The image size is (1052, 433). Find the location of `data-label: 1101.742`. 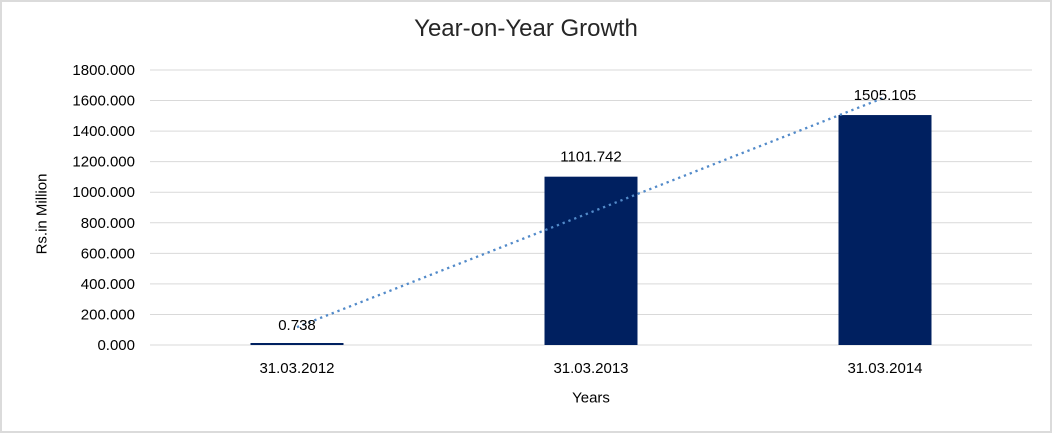

data-label: 1101.742 is located at coordinates (590, 157).